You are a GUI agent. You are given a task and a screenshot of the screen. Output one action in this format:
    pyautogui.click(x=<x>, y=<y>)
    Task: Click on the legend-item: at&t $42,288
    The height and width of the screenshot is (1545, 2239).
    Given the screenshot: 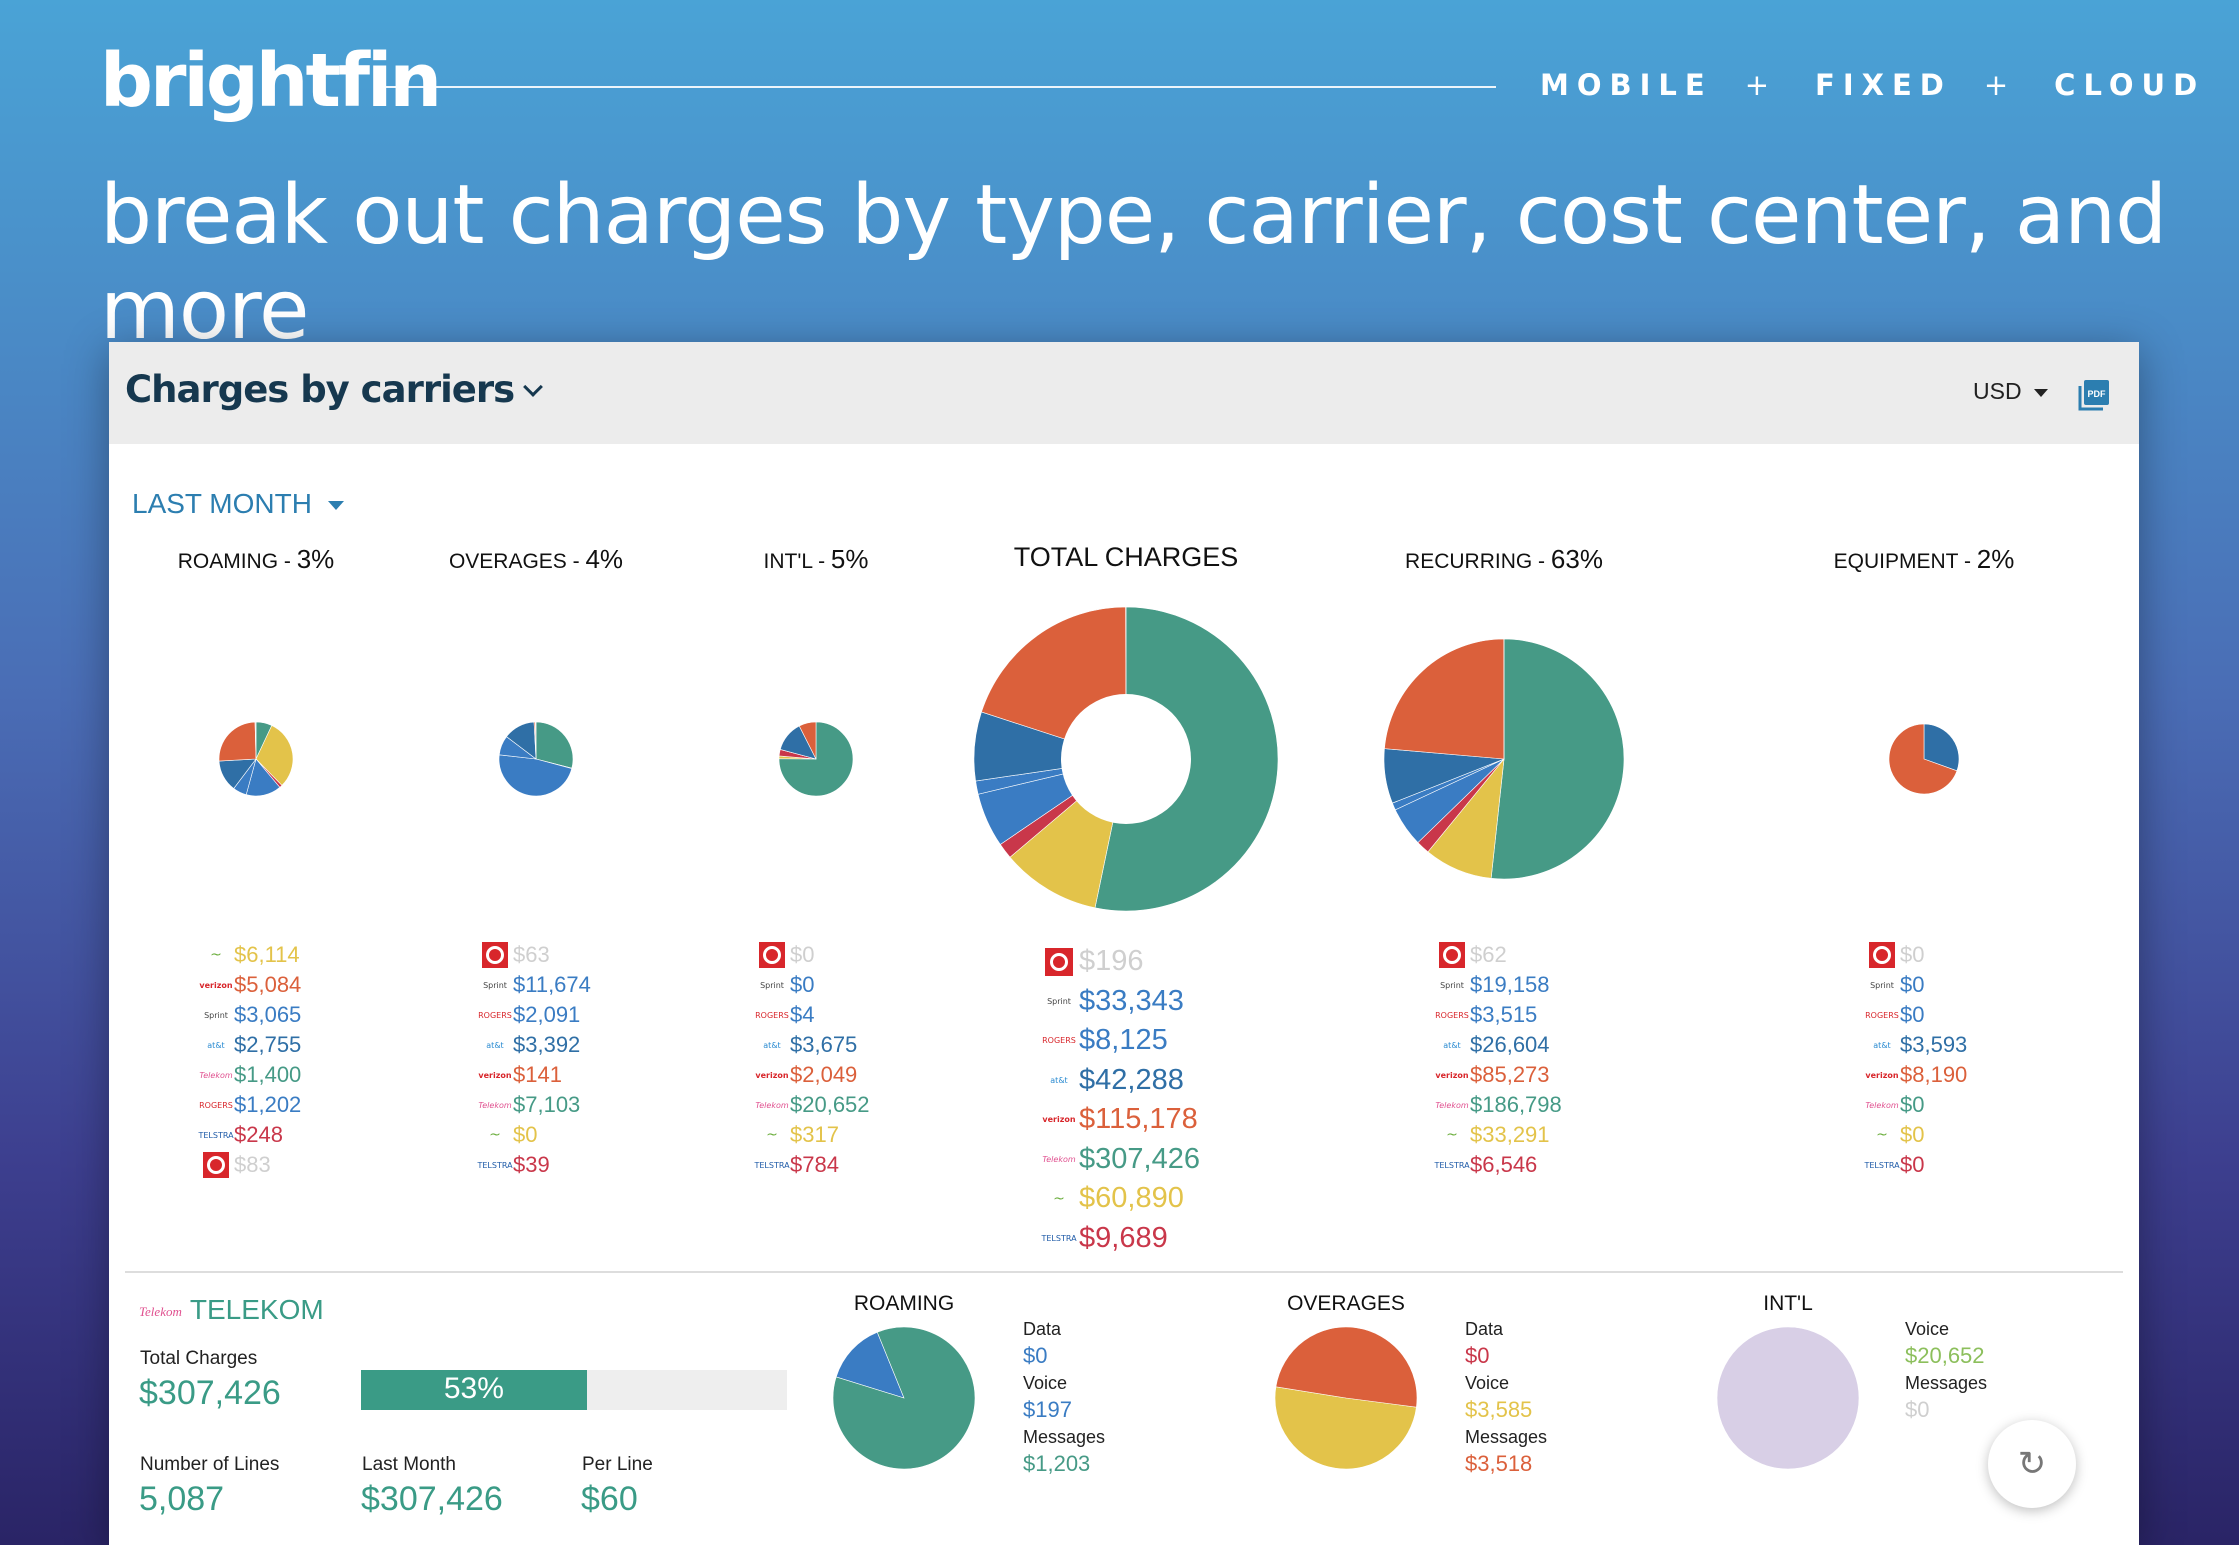 What is the action you would take?
    pyautogui.click(x=1121, y=1081)
    